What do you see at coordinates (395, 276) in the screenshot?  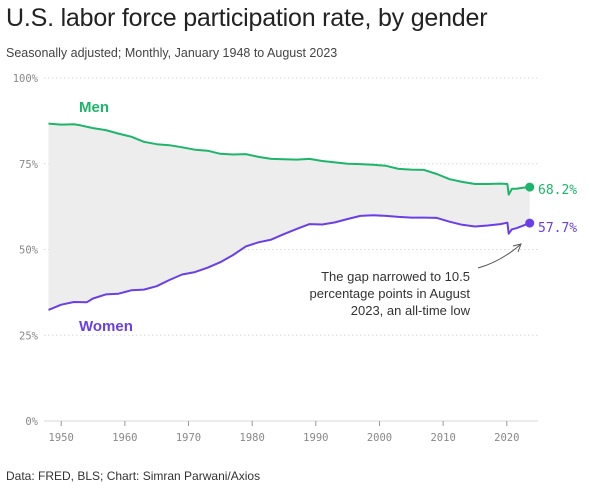 I see `annotation-line-1: The gap narrowed to 10.5` at bounding box center [395, 276].